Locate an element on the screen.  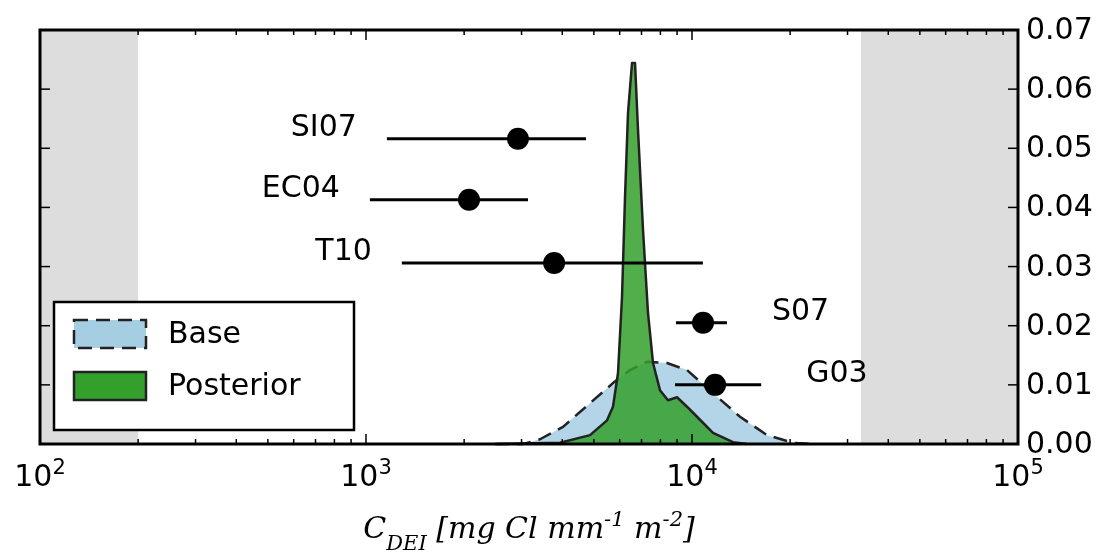
x-tick-label: 10$^{4}$ is located at coordinates (692, 474).